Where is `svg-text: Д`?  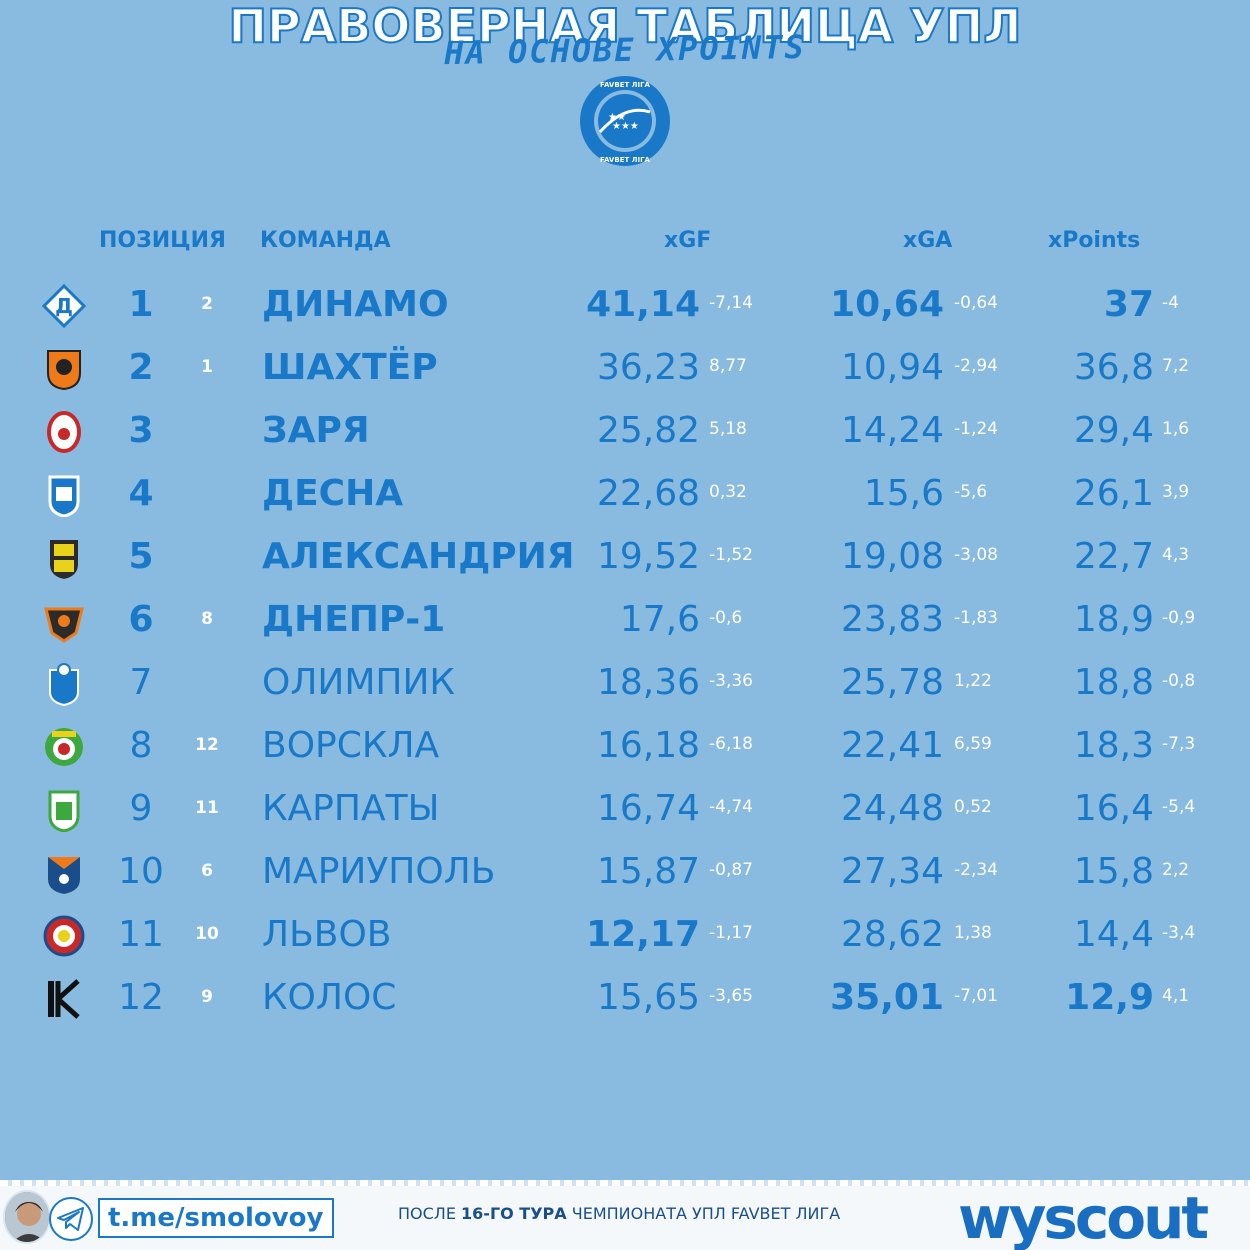
svg-text: Д is located at coordinates (64, 306).